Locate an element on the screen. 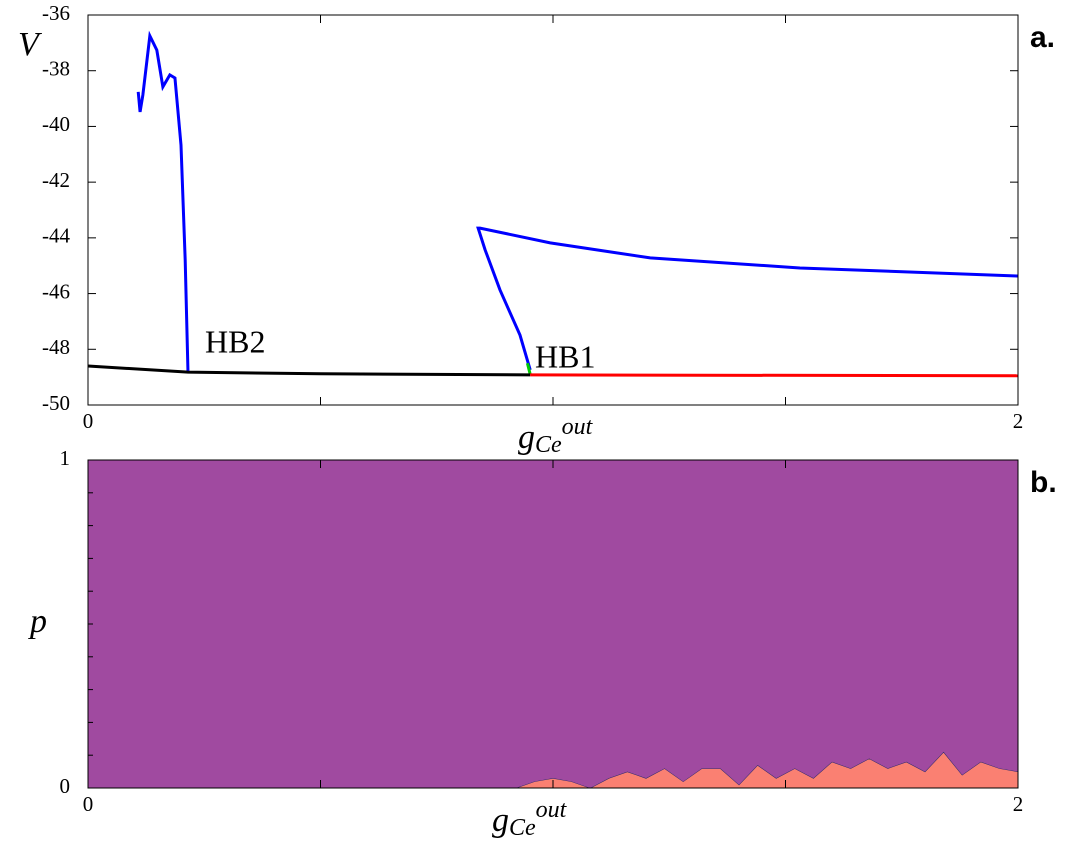 The image size is (1074, 860). y-tick-label: 1 is located at coordinates (65, 458).